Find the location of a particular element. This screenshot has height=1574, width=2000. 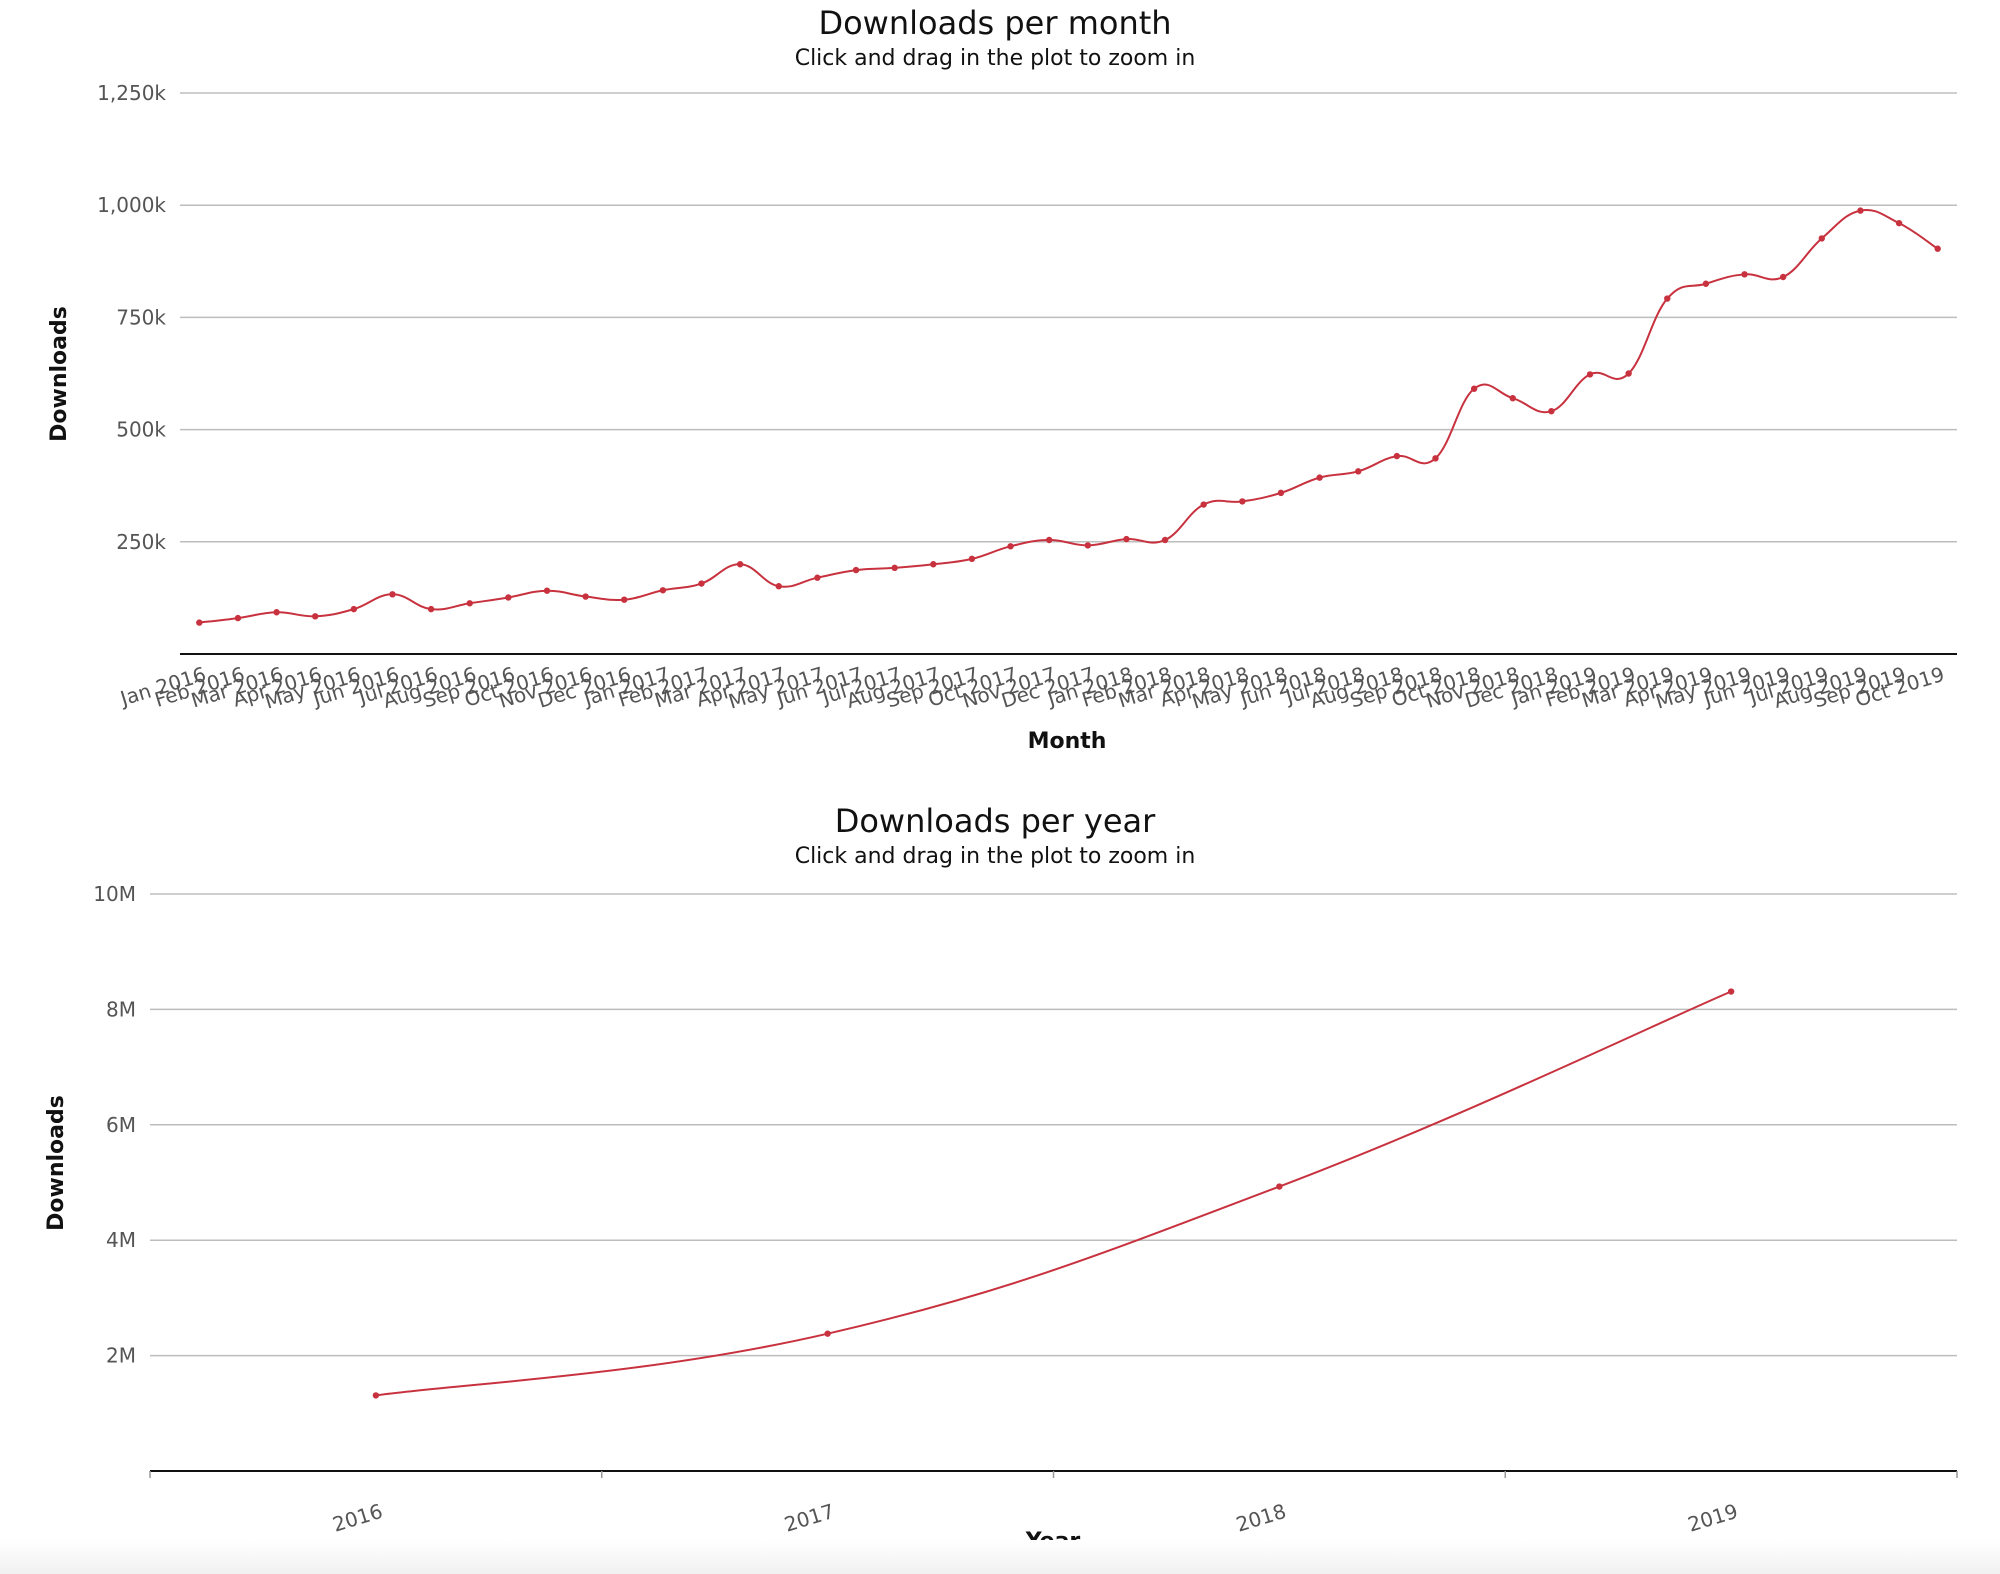

y-tick-label: 10M is located at coordinates (114, 894).